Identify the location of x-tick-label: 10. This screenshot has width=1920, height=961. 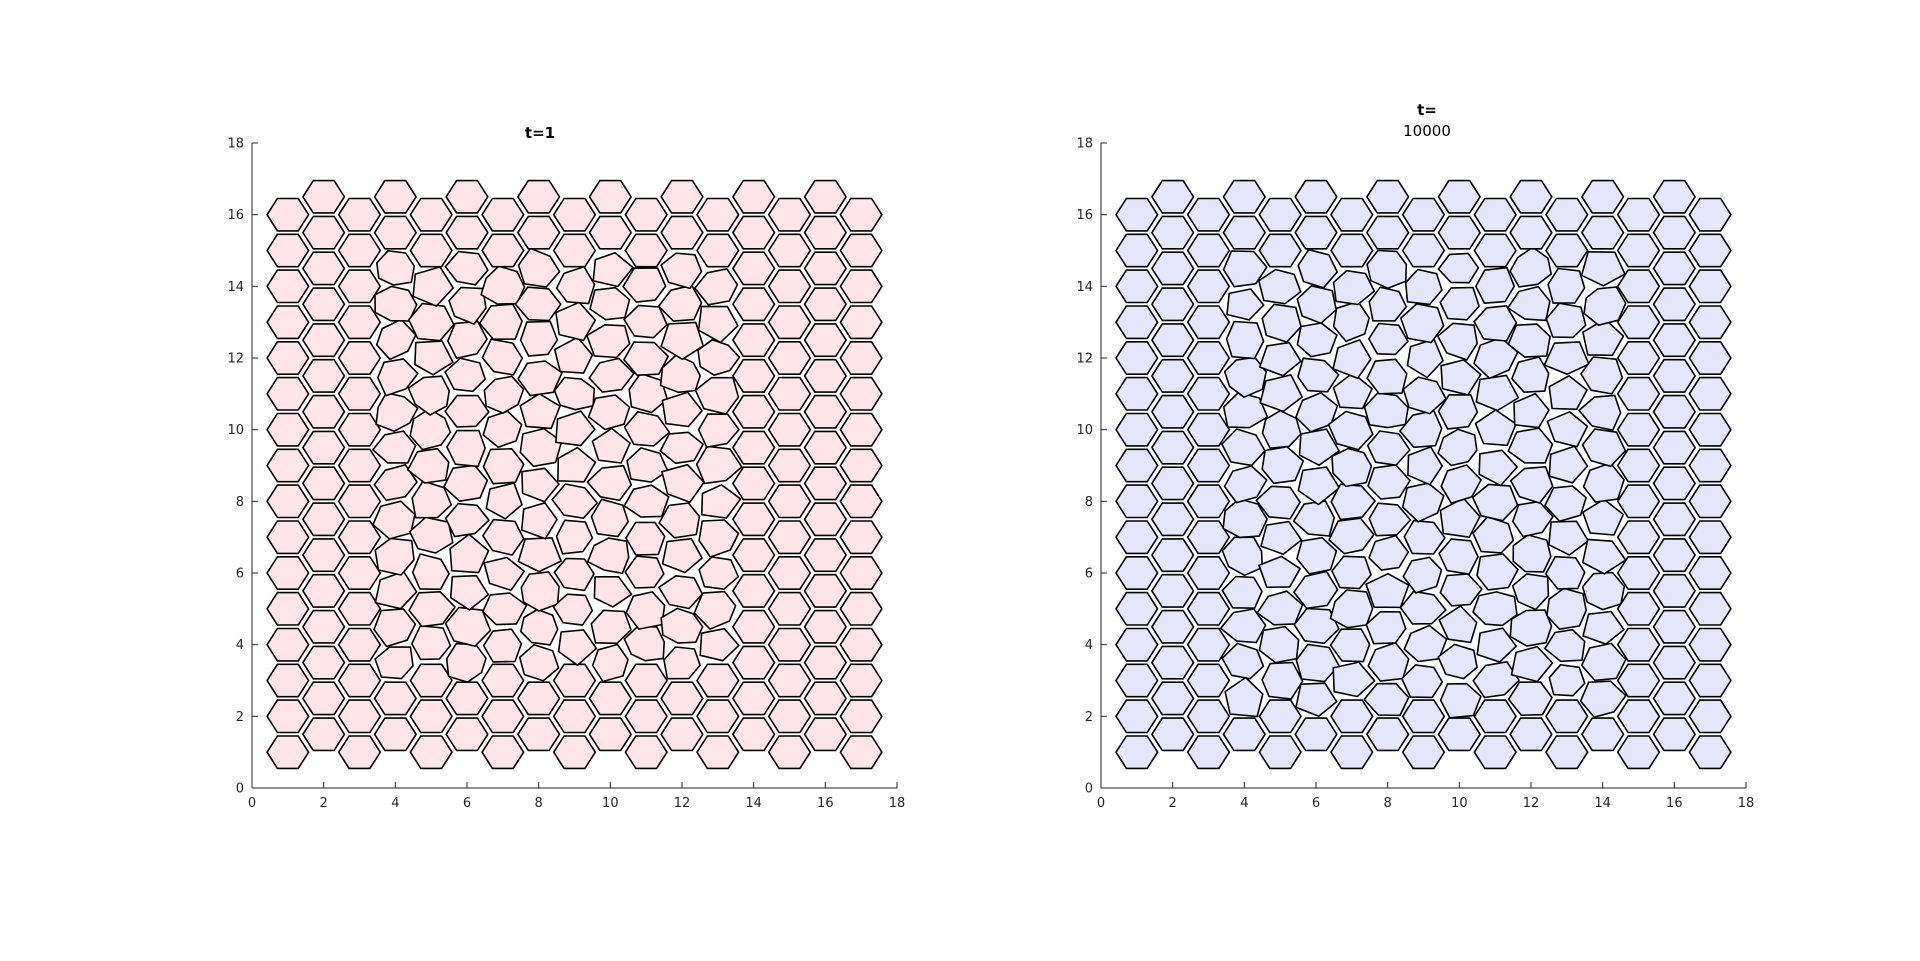
(1459, 803).